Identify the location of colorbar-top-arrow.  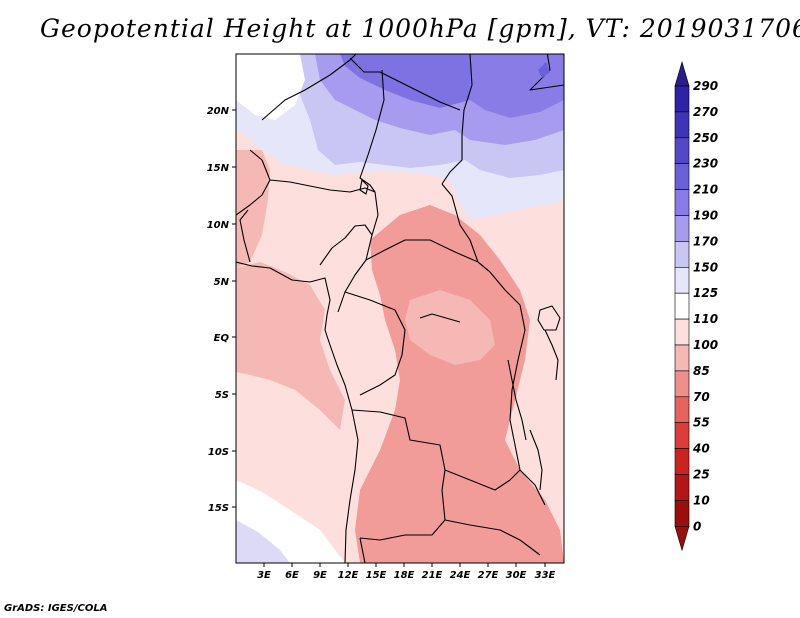
(682, 73).